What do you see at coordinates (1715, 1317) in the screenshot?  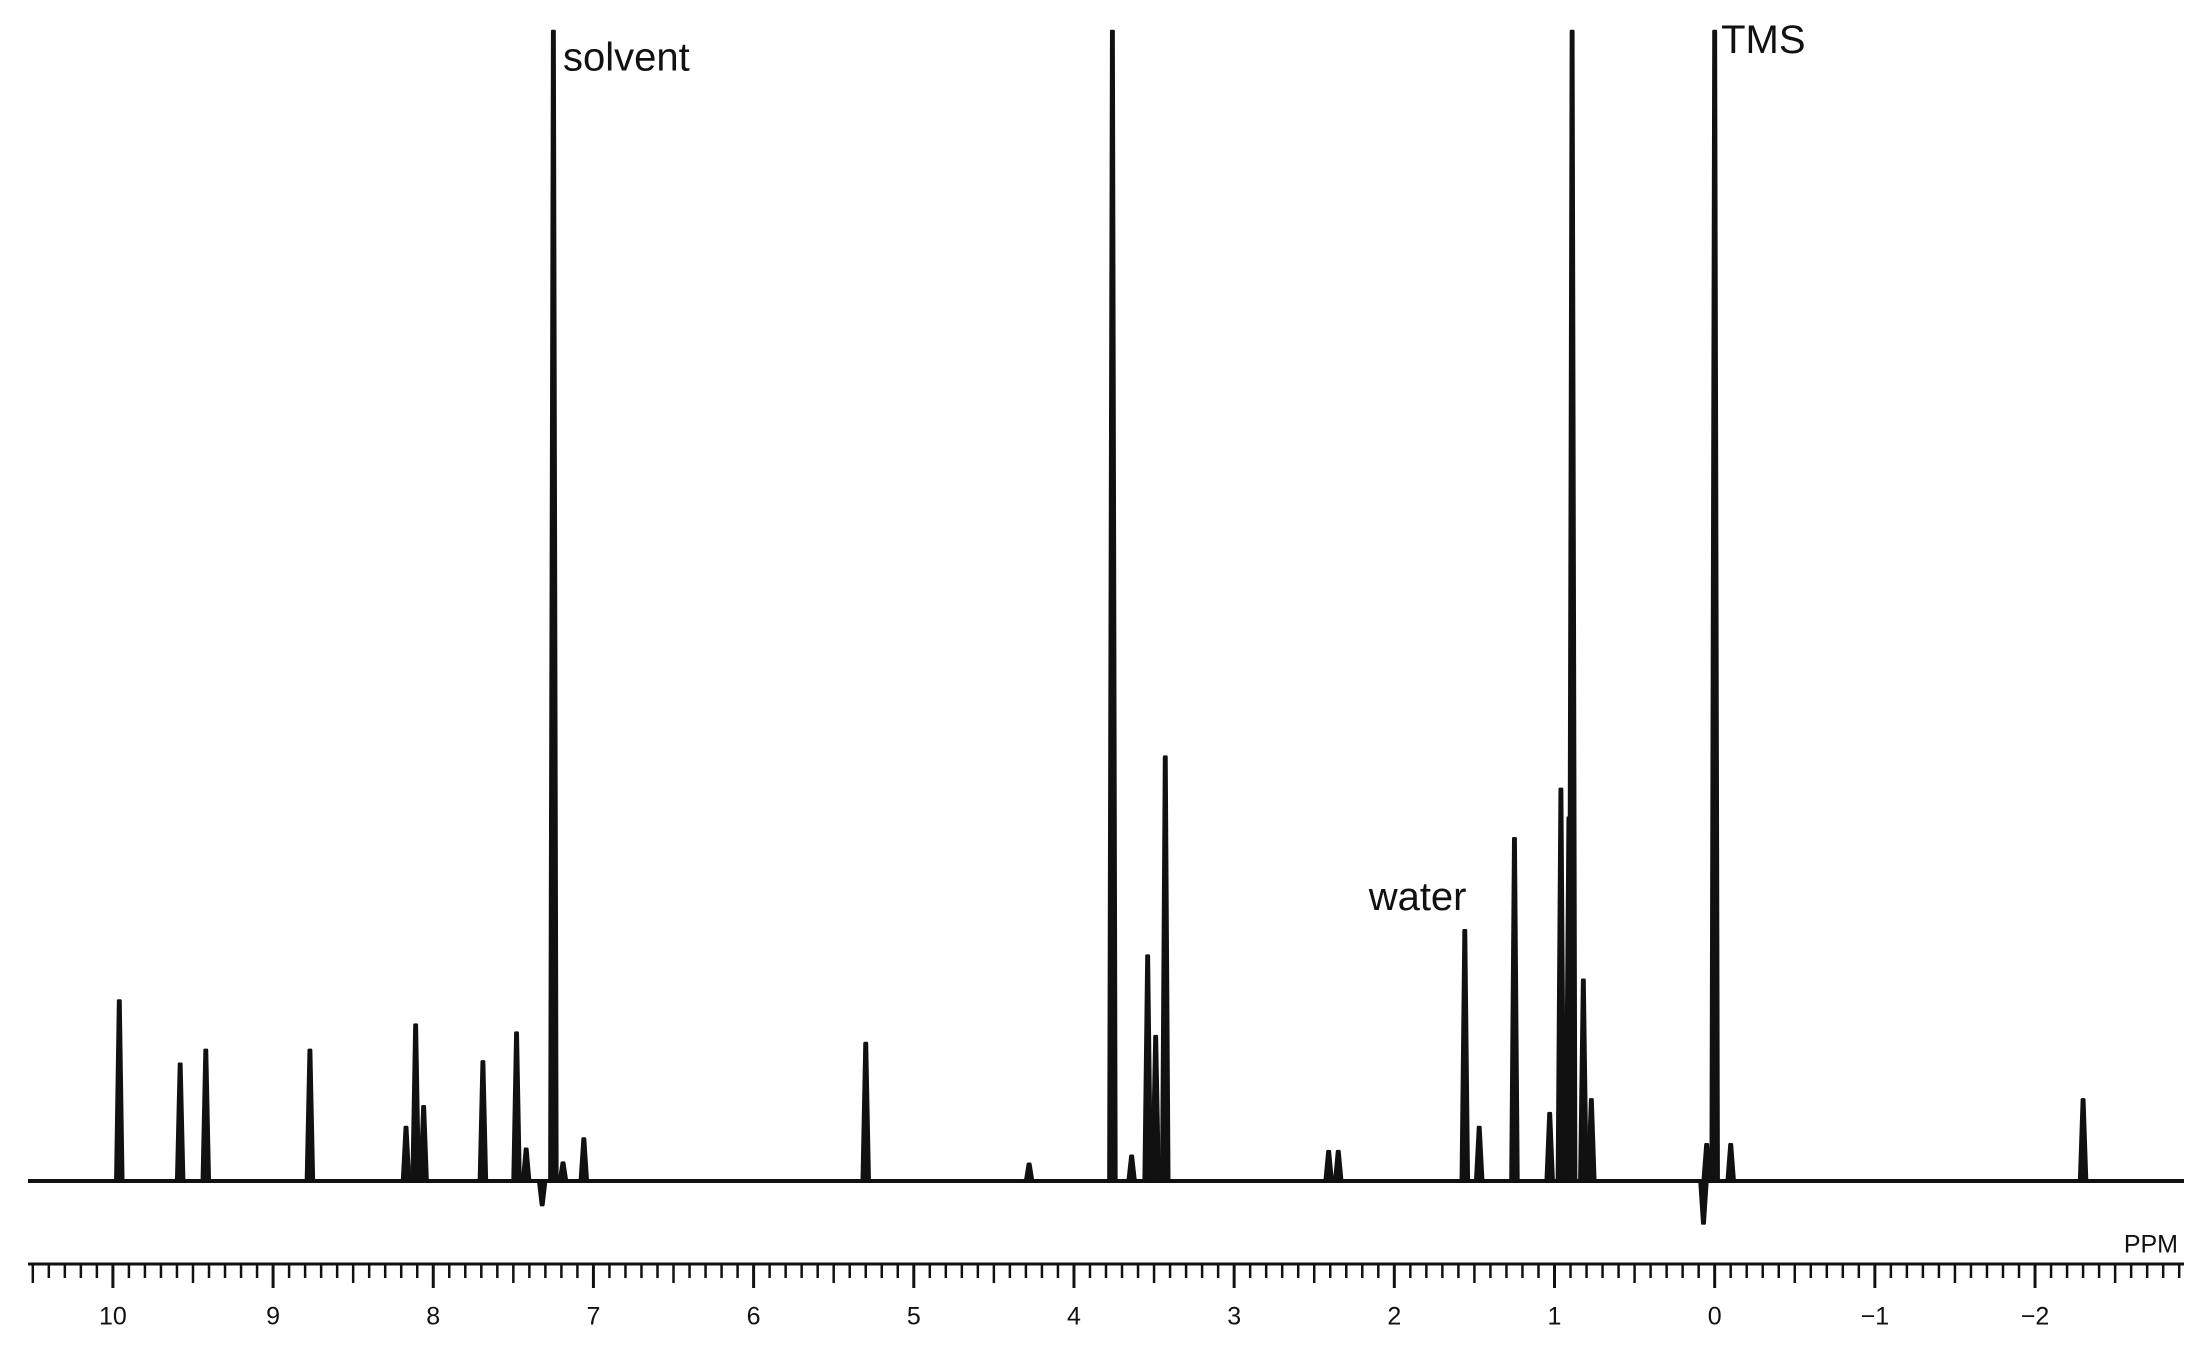 I see `x-tick-label: 0` at bounding box center [1715, 1317].